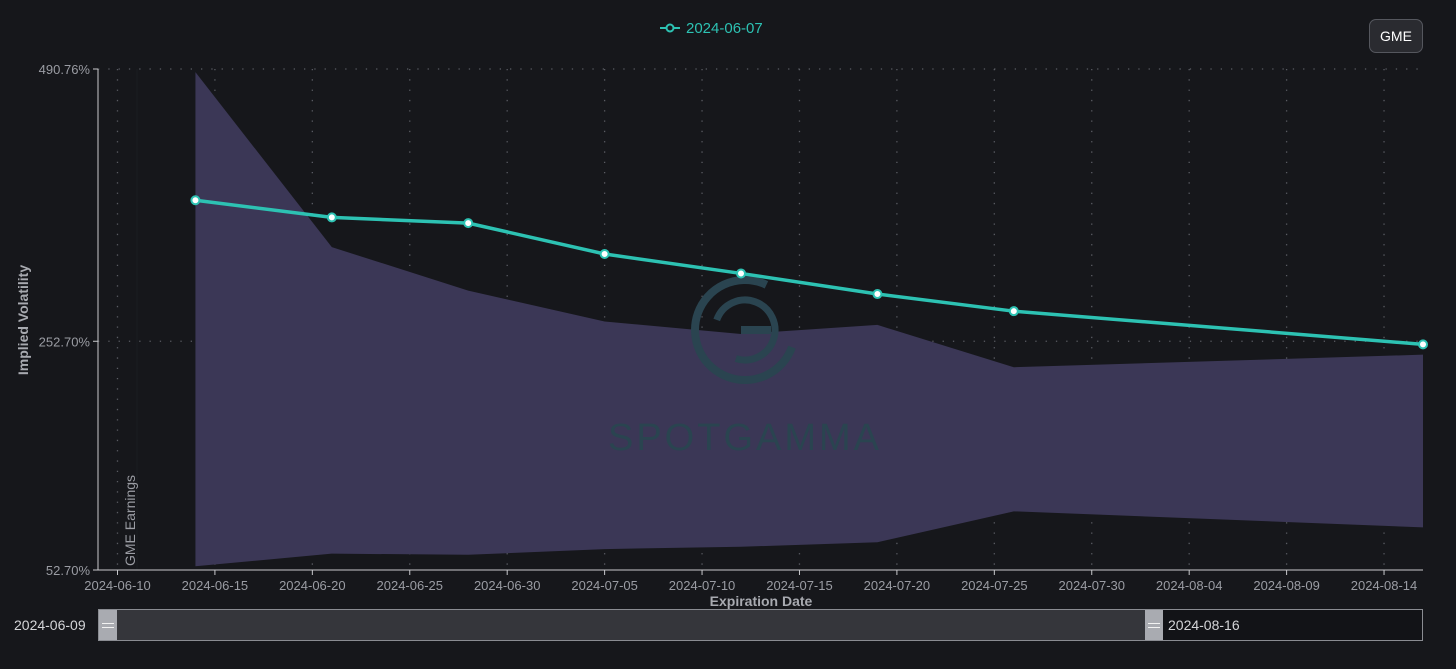 This screenshot has height=669, width=1456. I want to click on date-range-slider, so click(760, 625).